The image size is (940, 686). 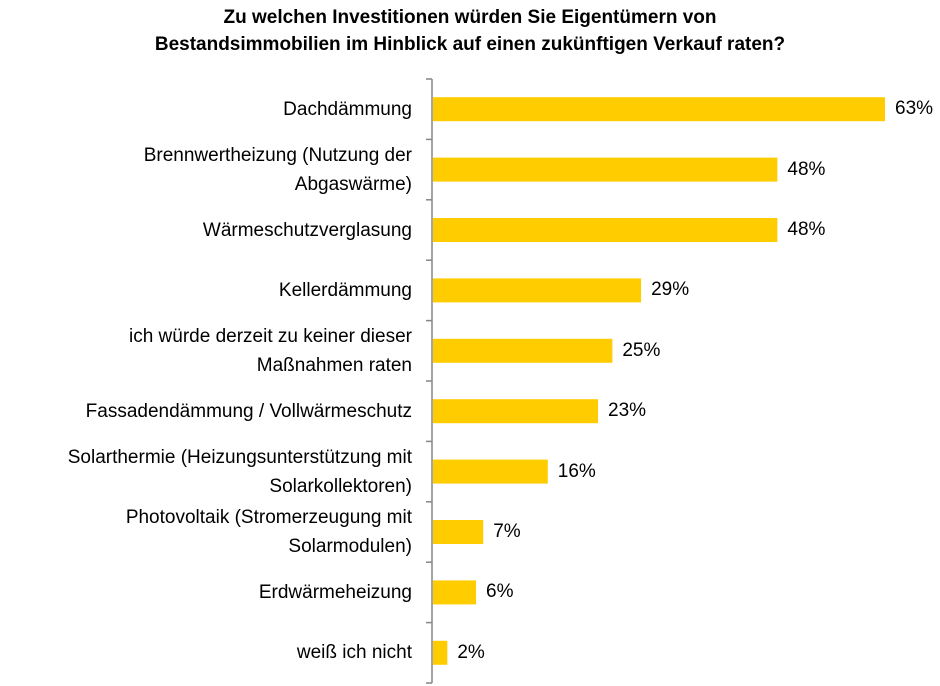 What do you see at coordinates (471, 652) in the screenshot?
I see `value-label-9: 2%` at bounding box center [471, 652].